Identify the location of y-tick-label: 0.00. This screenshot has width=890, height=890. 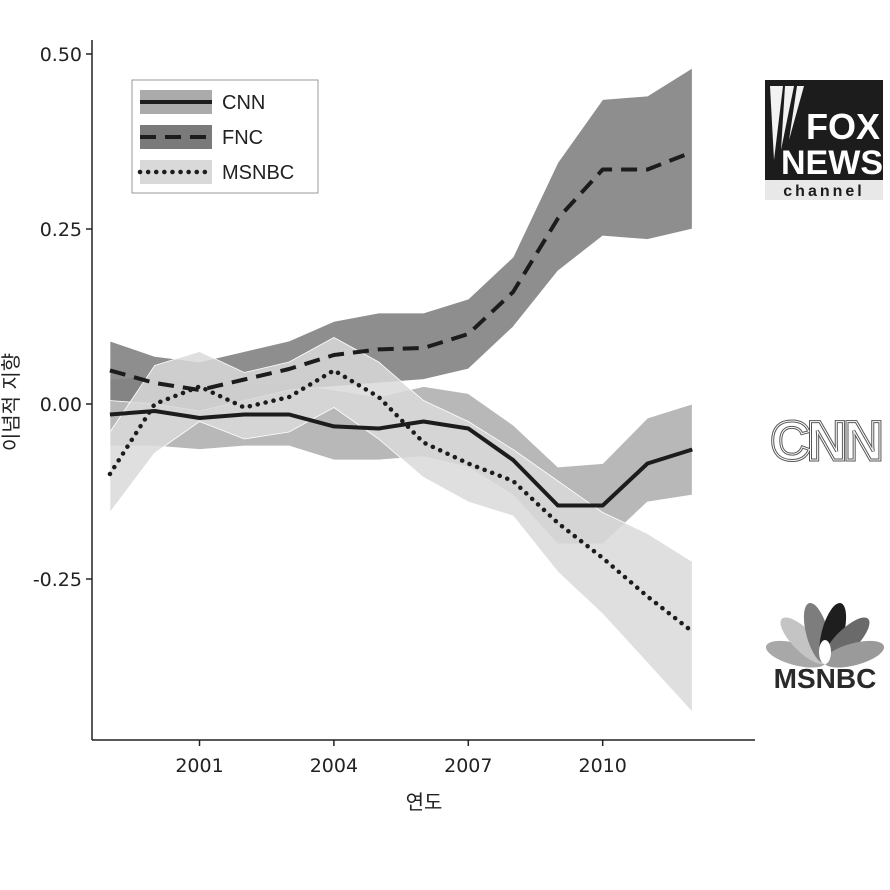
(61, 405).